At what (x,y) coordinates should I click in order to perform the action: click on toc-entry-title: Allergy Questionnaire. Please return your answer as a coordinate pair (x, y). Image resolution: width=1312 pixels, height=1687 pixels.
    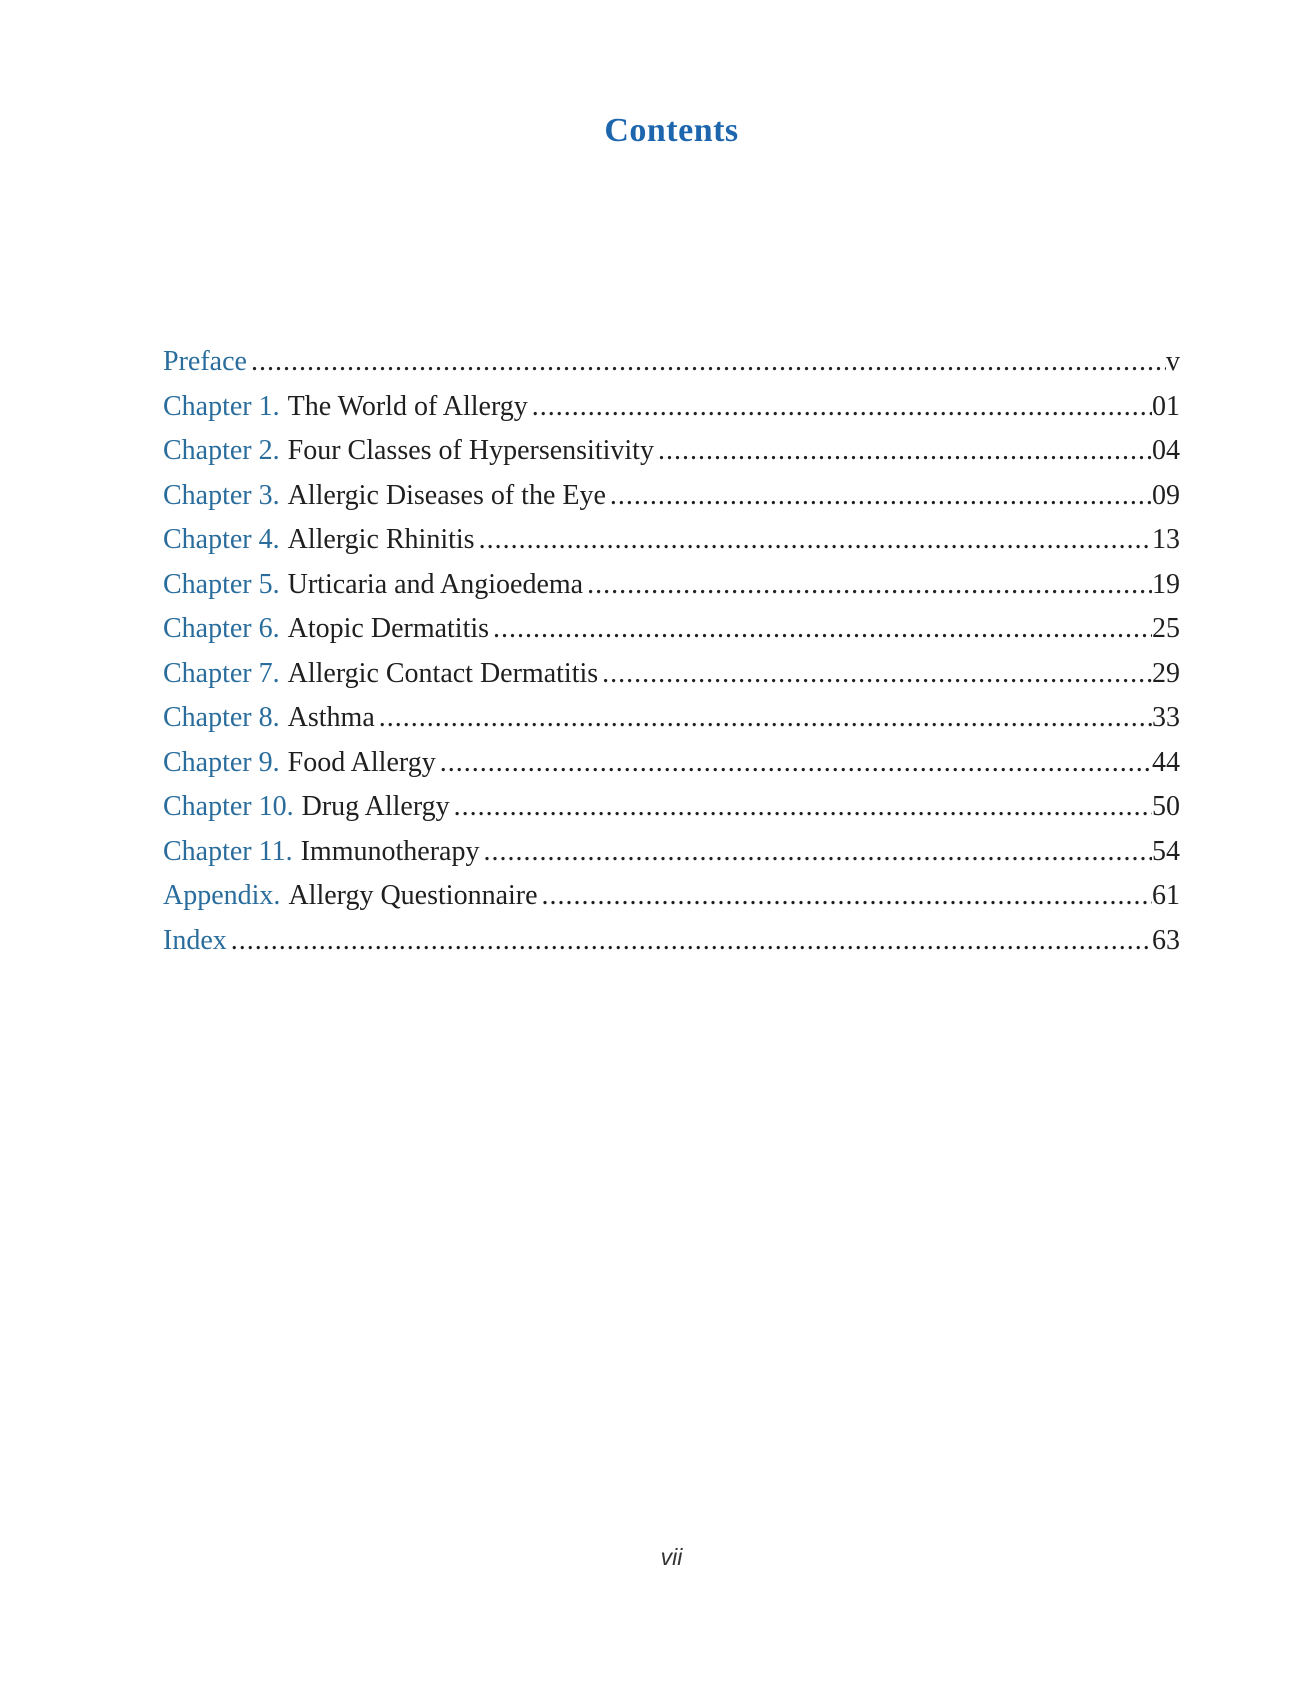
    Looking at the image, I should click on (413, 895).